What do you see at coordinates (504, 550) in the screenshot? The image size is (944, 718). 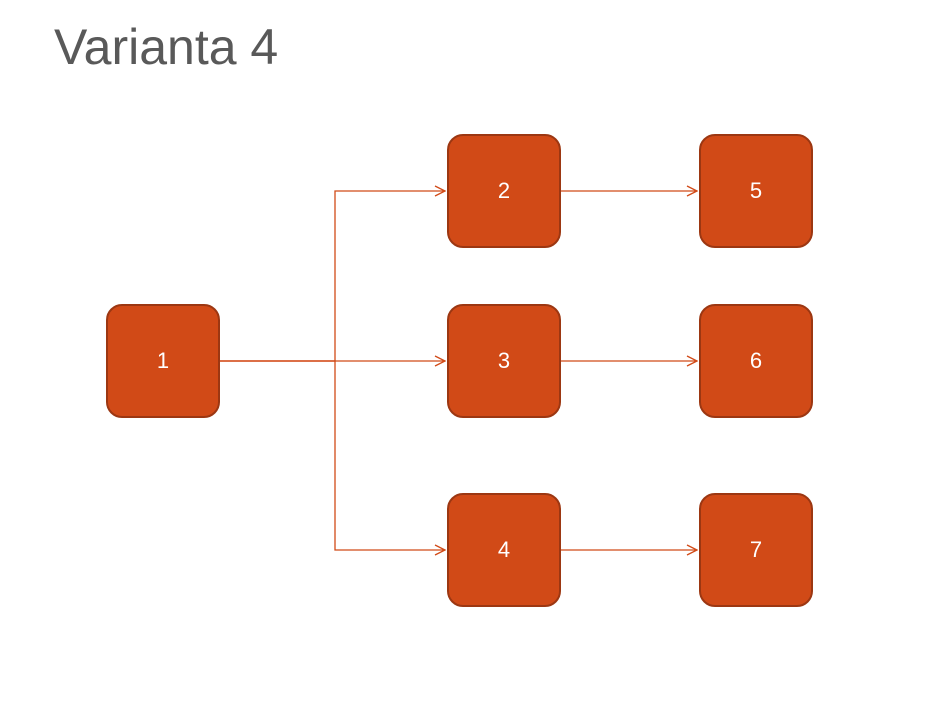 I see `node-4: 4` at bounding box center [504, 550].